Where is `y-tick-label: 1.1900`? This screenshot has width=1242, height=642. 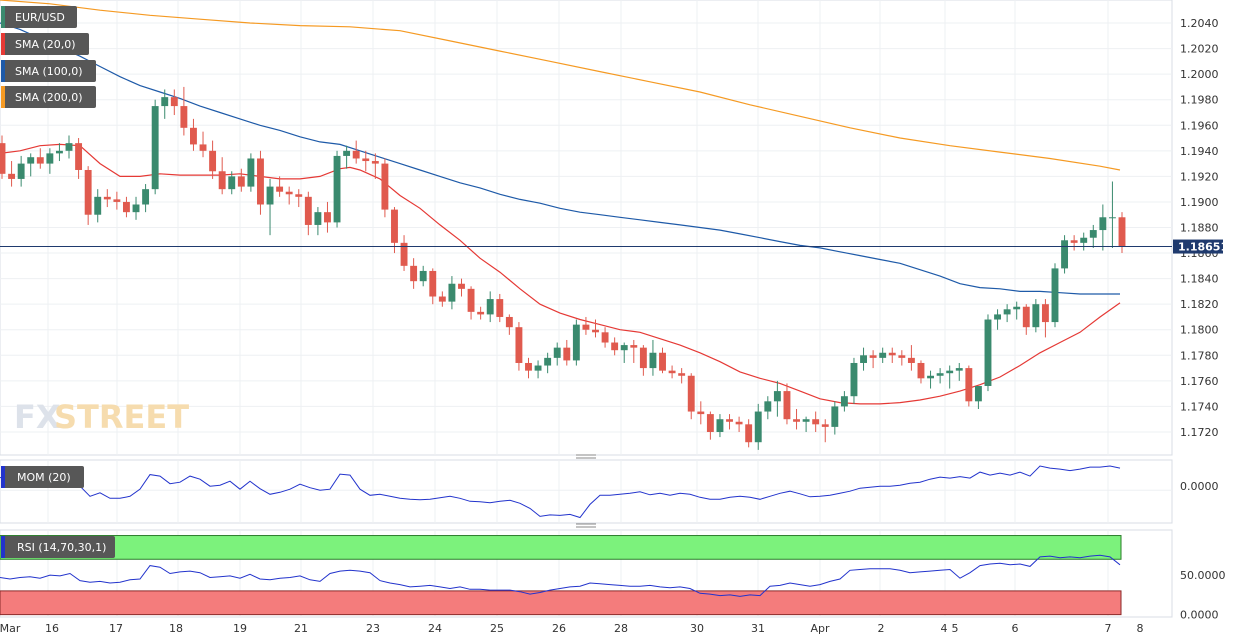 y-tick-label: 1.1900 is located at coordinates (1199, 202).